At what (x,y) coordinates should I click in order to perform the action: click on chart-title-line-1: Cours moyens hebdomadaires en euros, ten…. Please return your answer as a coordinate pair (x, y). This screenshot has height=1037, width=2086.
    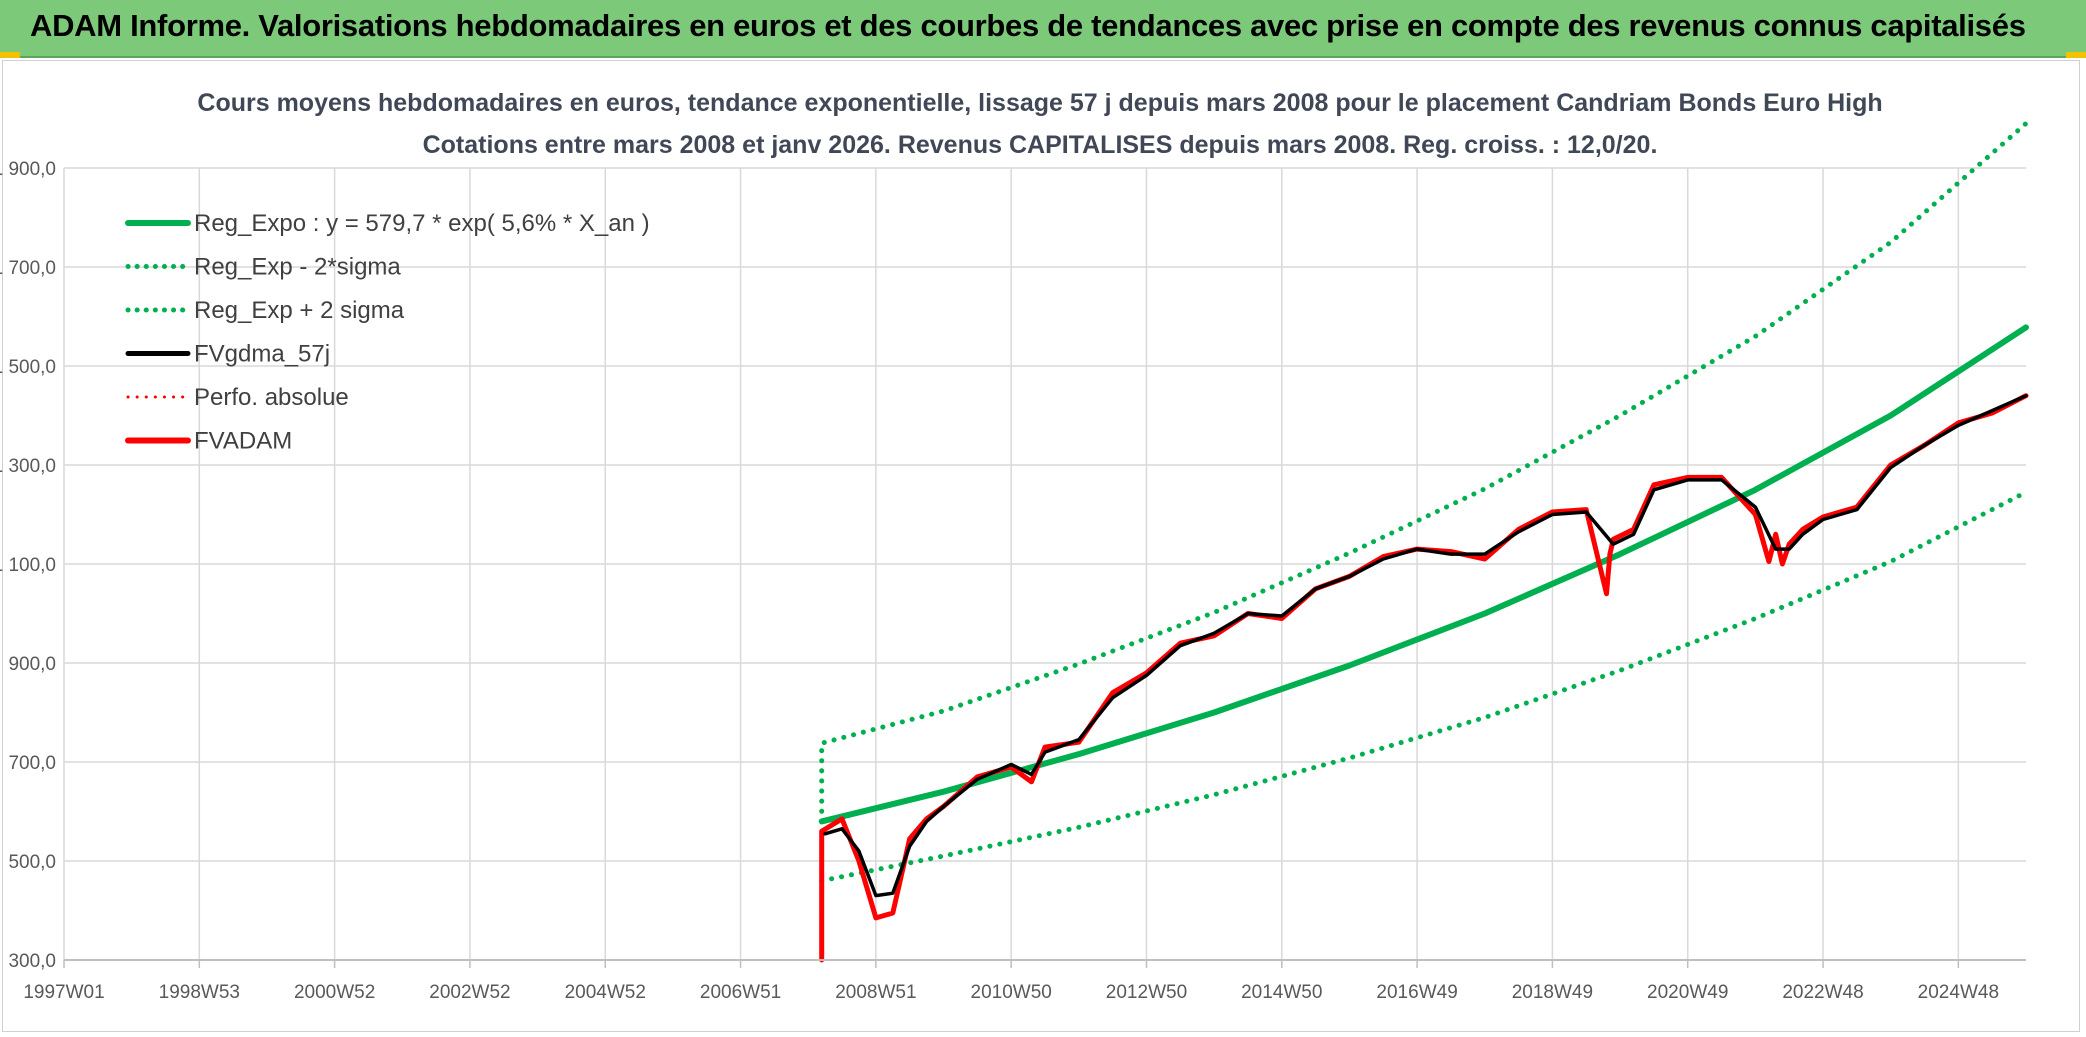
    Looking at the image, I should click on (1039, 103).